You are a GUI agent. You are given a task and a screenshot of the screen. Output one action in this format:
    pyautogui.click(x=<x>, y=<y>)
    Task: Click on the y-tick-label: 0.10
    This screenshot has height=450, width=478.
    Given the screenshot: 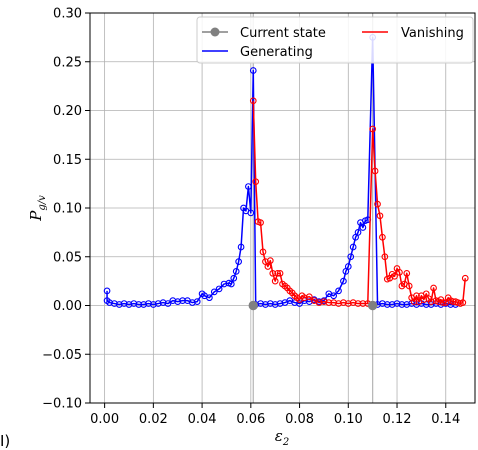 What is the action you would take?
    pyautogui.click(x=67, y=209)
    